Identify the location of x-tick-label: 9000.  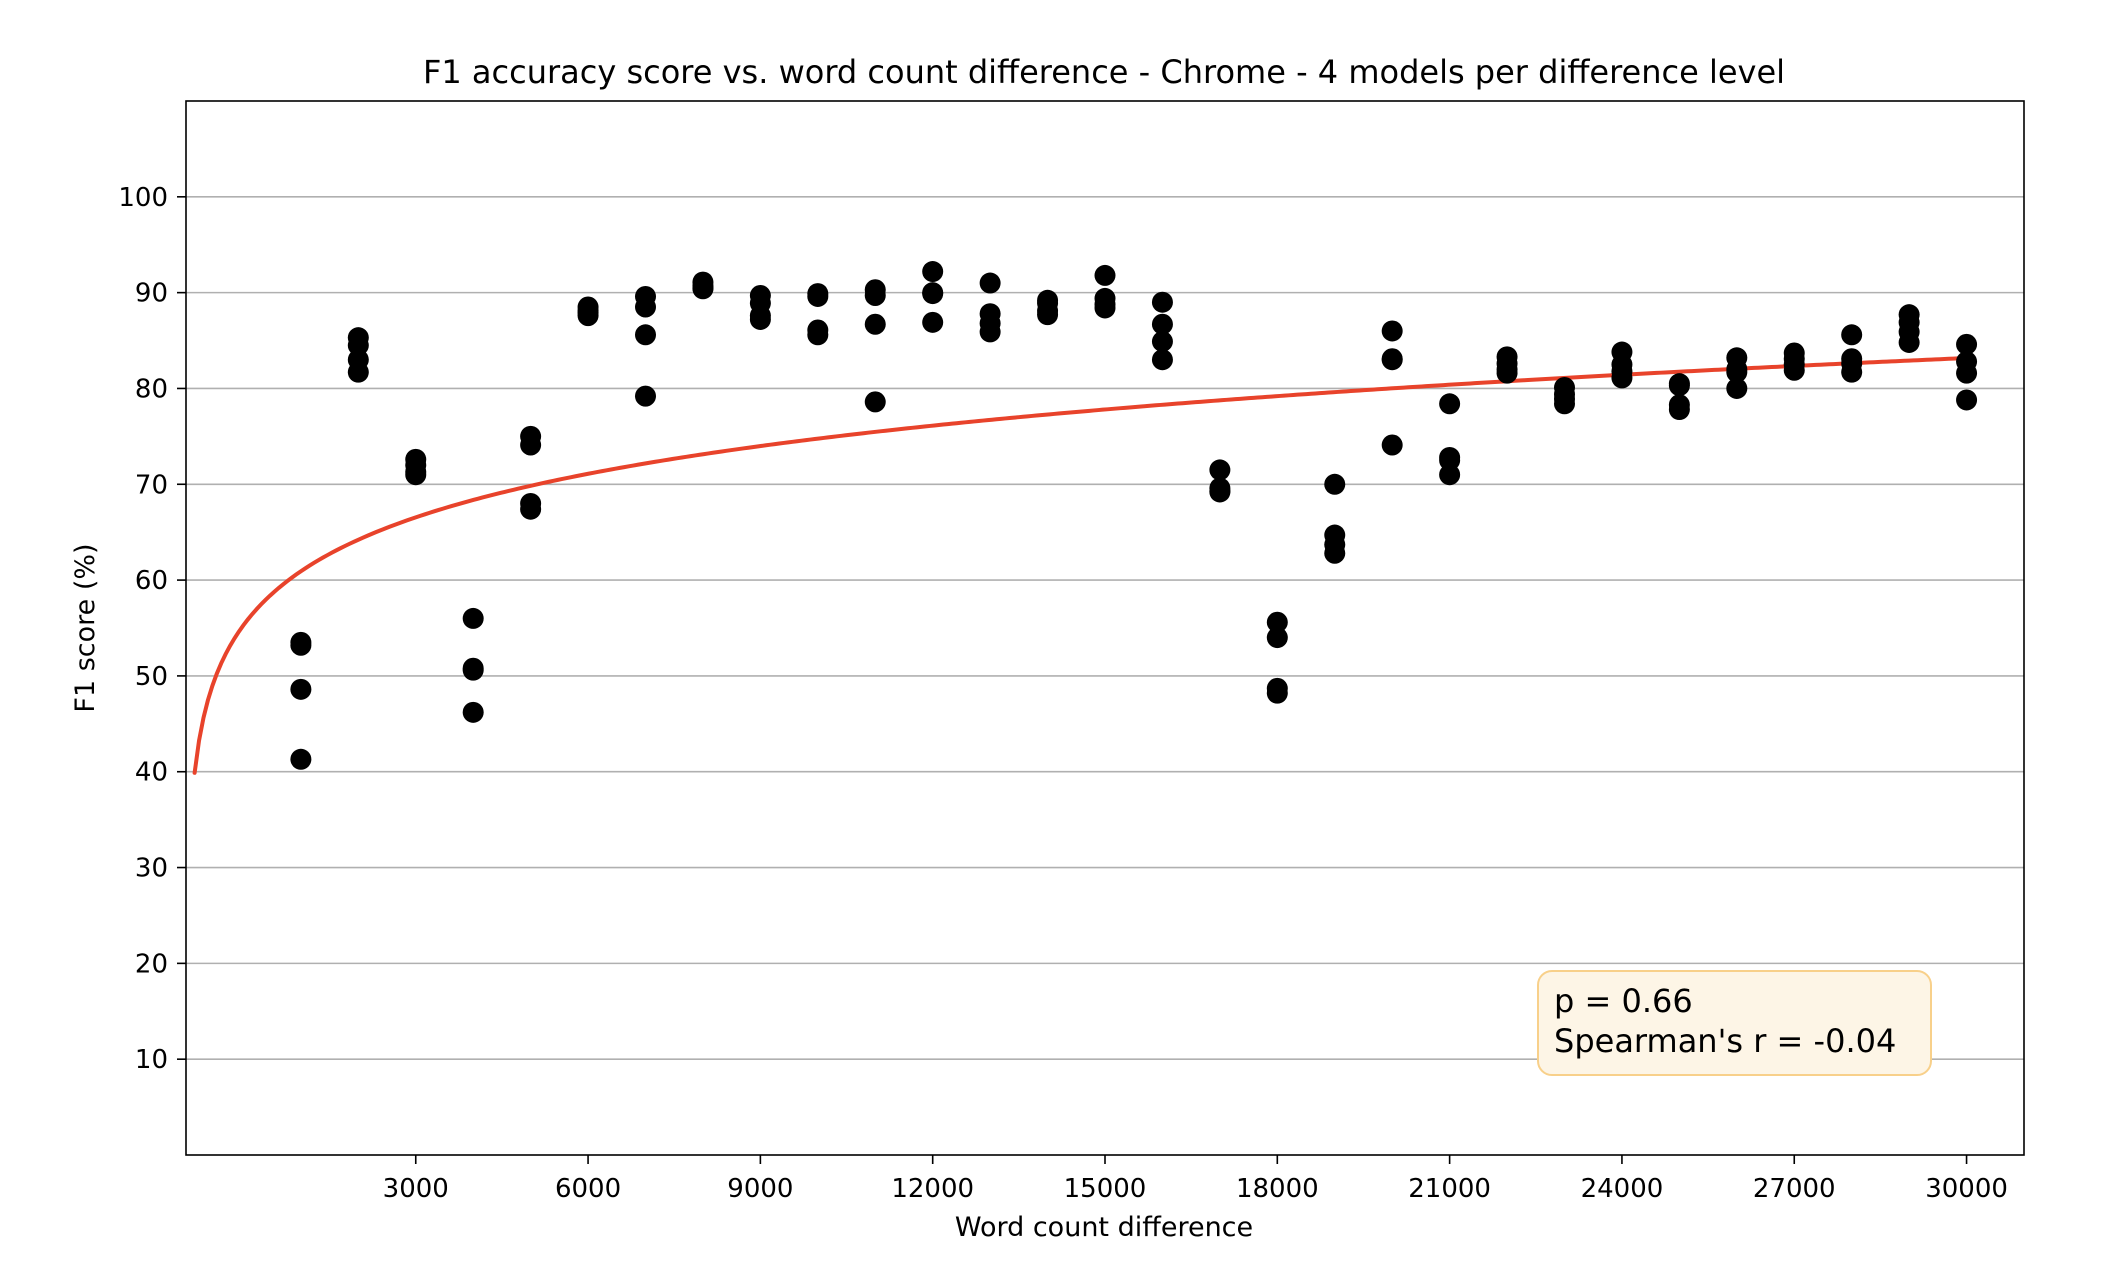
(760, 1189).